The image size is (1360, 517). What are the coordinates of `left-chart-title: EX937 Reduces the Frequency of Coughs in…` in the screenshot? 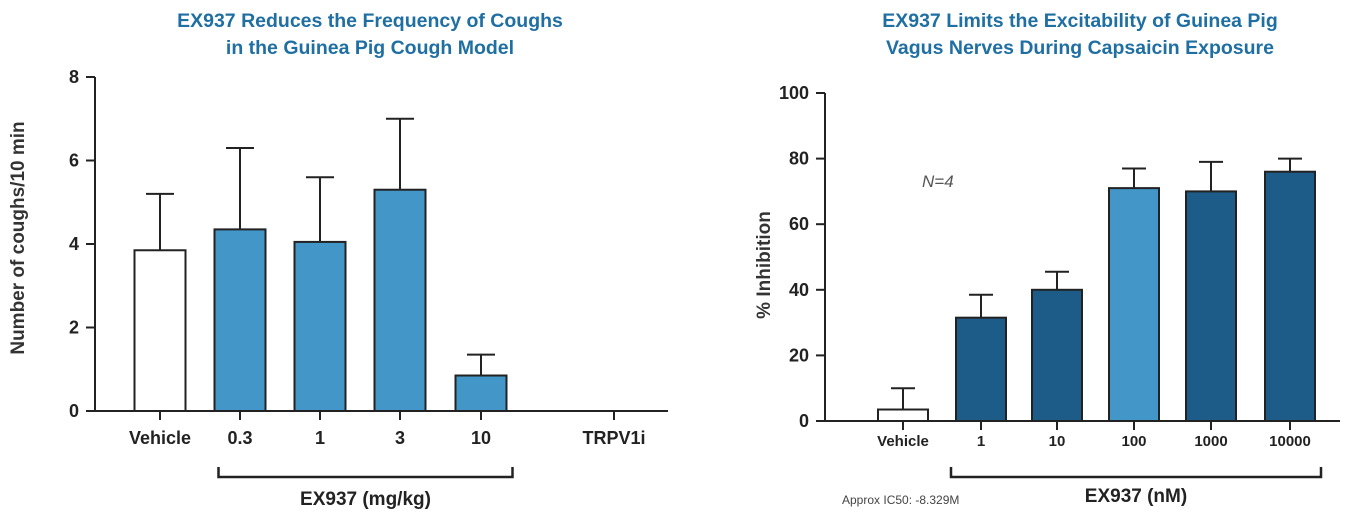 It's located at (370, 35).